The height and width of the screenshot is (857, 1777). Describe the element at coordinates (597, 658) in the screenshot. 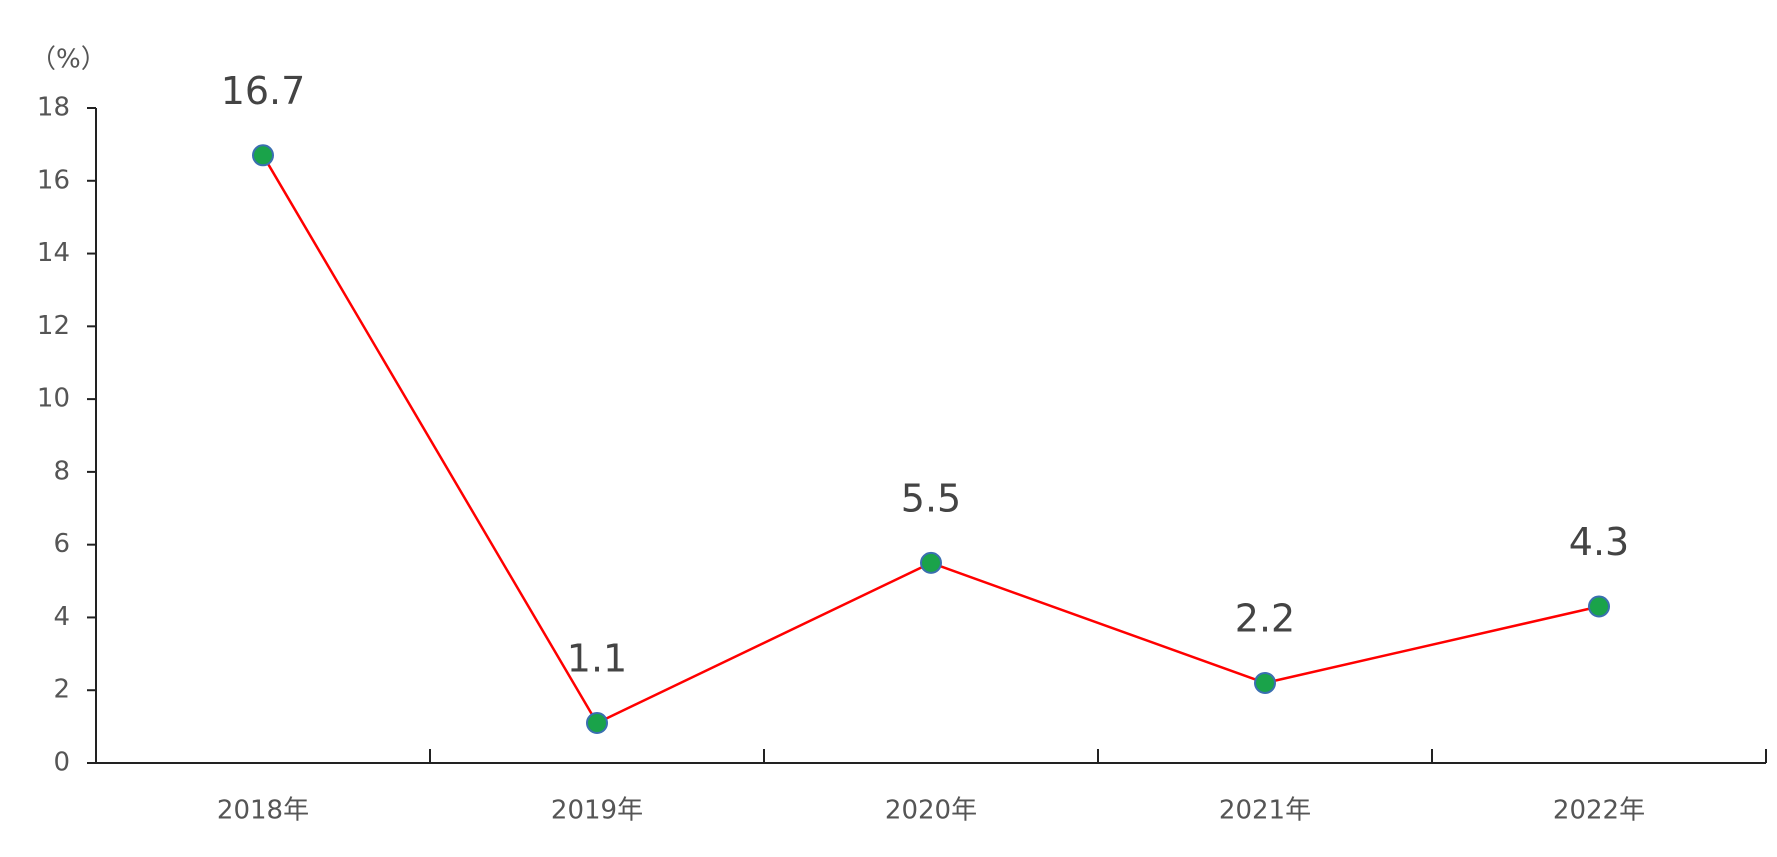

I see `data-label: 1.1` at that location.